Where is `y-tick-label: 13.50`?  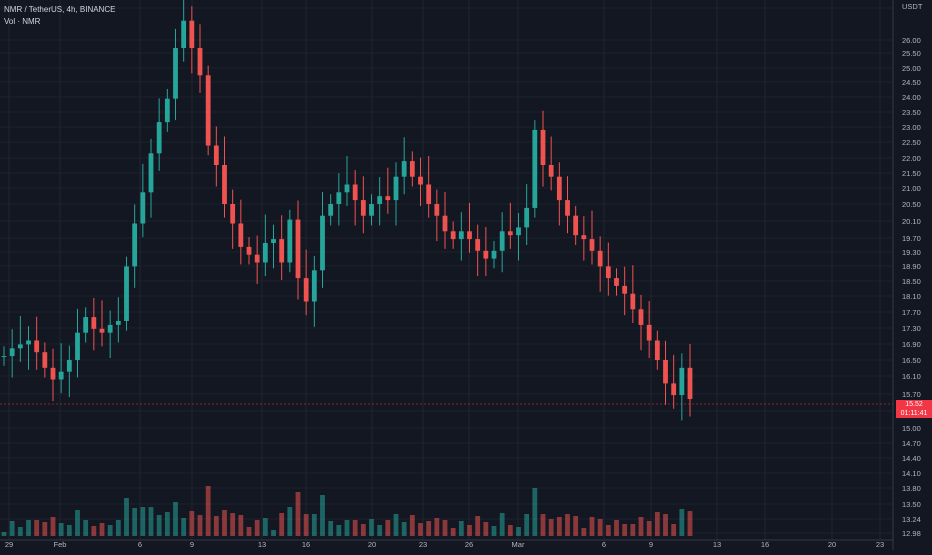 y-tick-label: 13.50 is located at coordinates (911, 504).